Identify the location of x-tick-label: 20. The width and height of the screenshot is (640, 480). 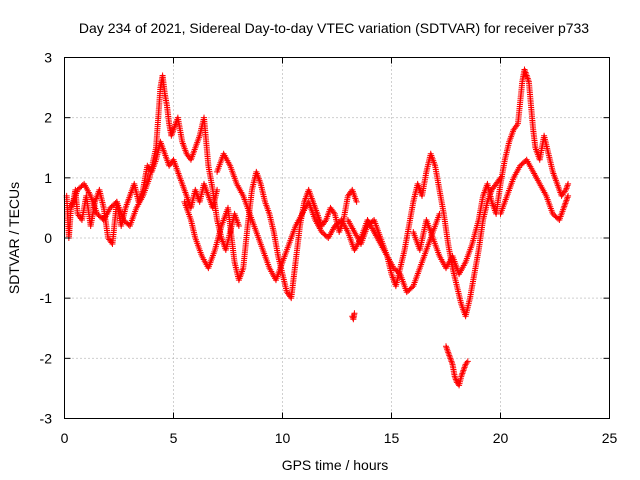
(501, 438).